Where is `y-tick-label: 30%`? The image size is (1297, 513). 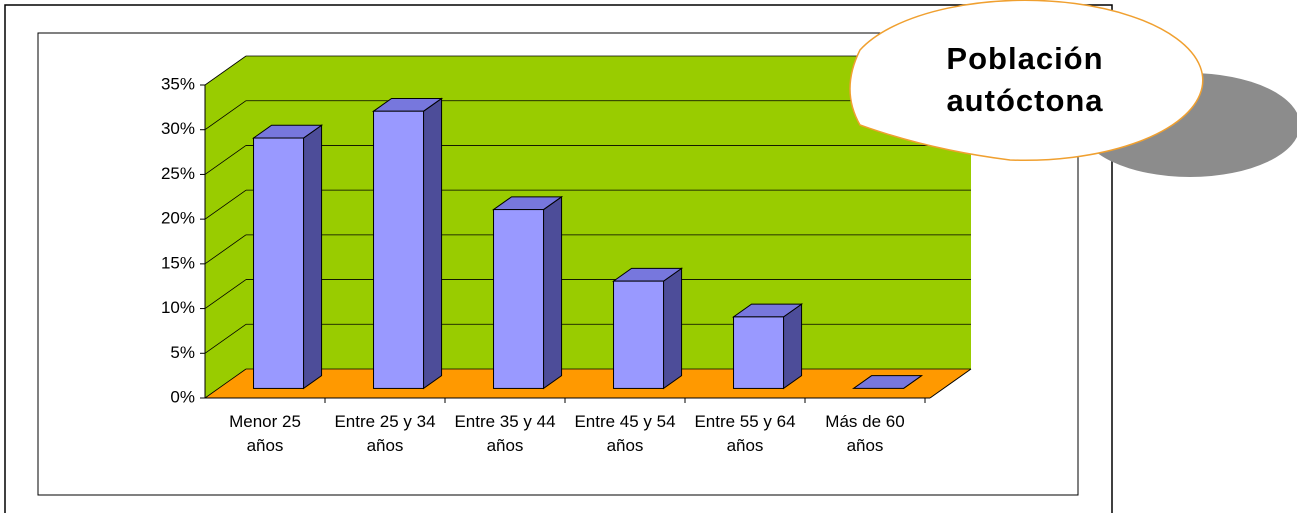
y-tick-label: 30% is located at coordinates (178, 128).